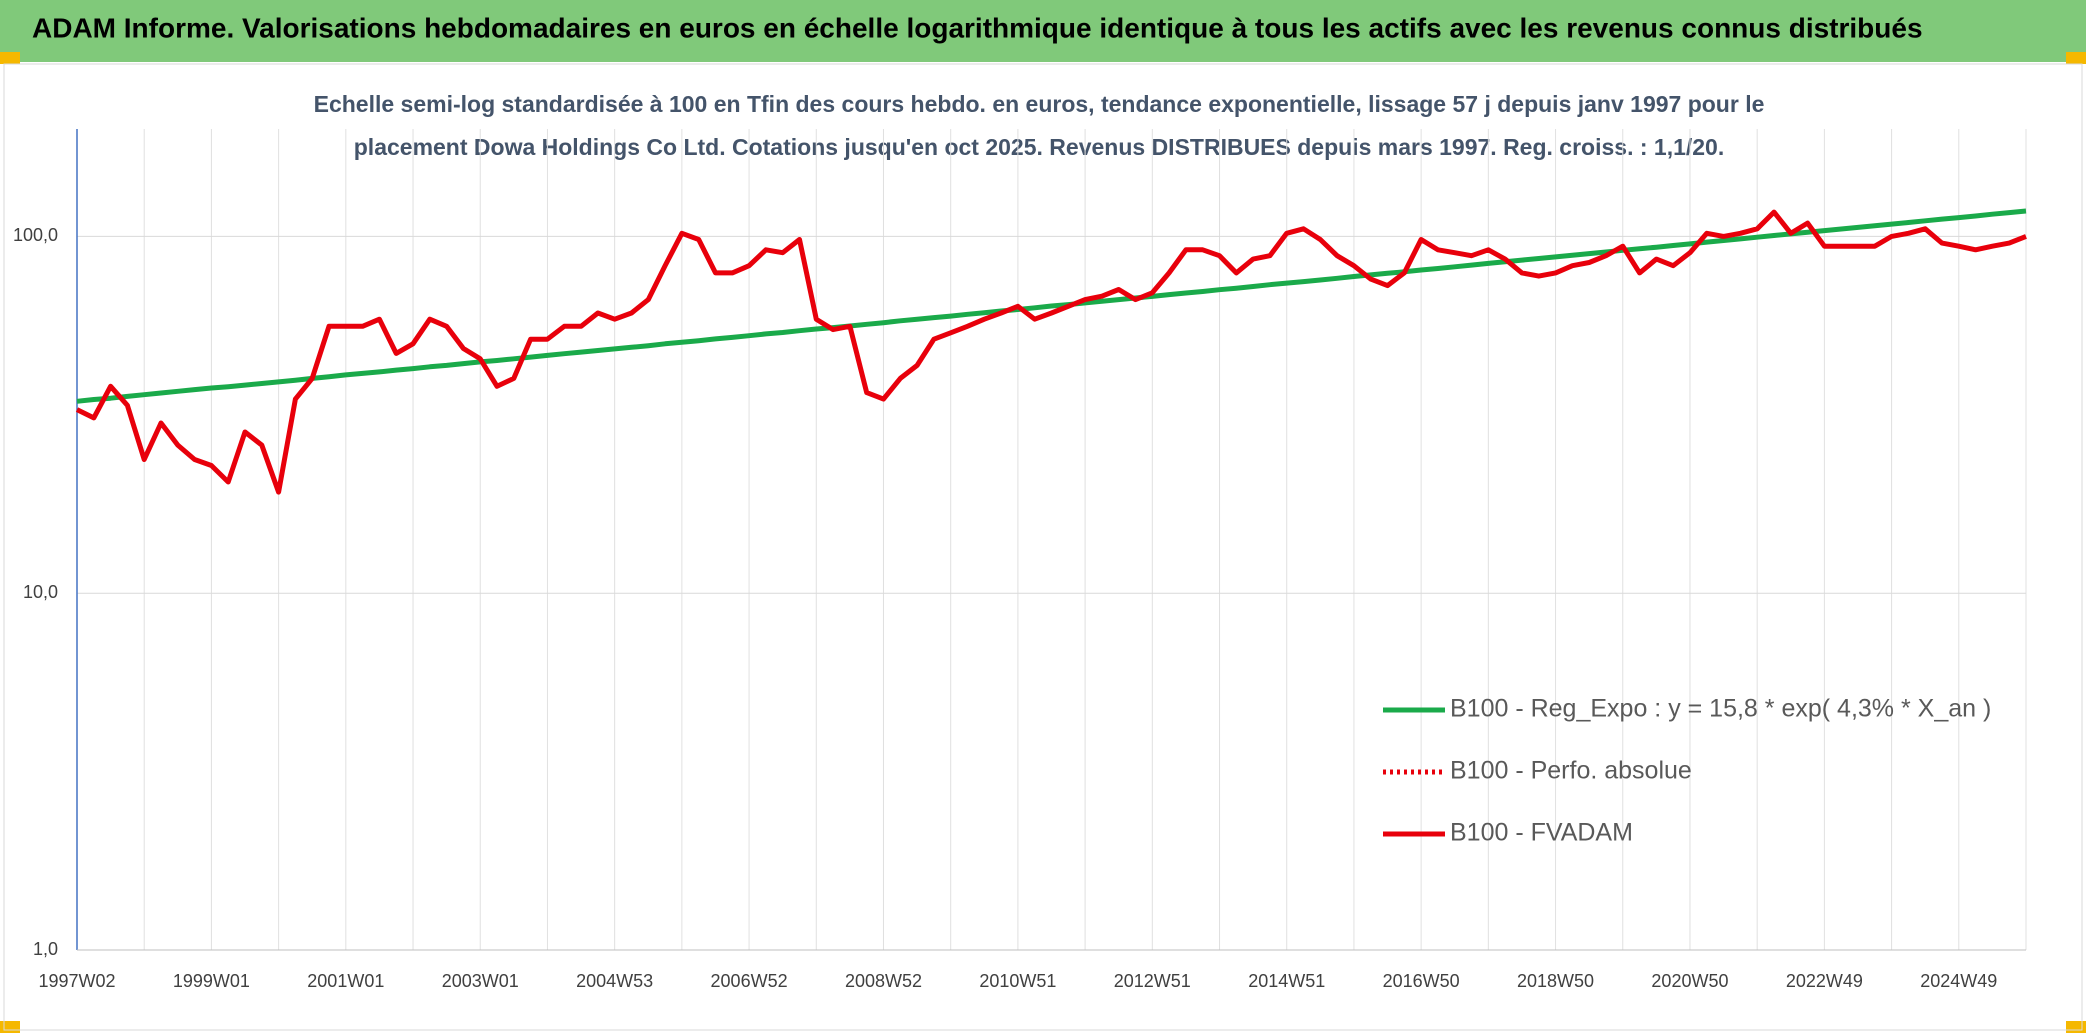 Image resolution: width=2086 pixels, height=1033 pixels. I want to click on x-tick-label: 2018W50, so click(1555, 981).